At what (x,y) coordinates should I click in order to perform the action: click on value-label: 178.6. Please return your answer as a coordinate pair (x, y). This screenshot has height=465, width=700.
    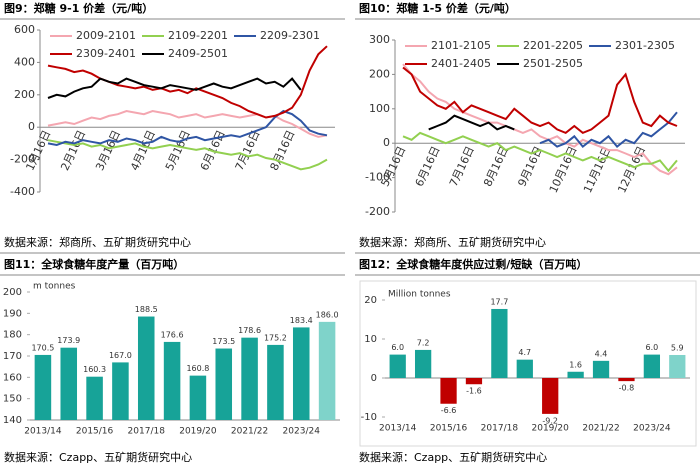
    Looking at the image, I should click on (249, 330).